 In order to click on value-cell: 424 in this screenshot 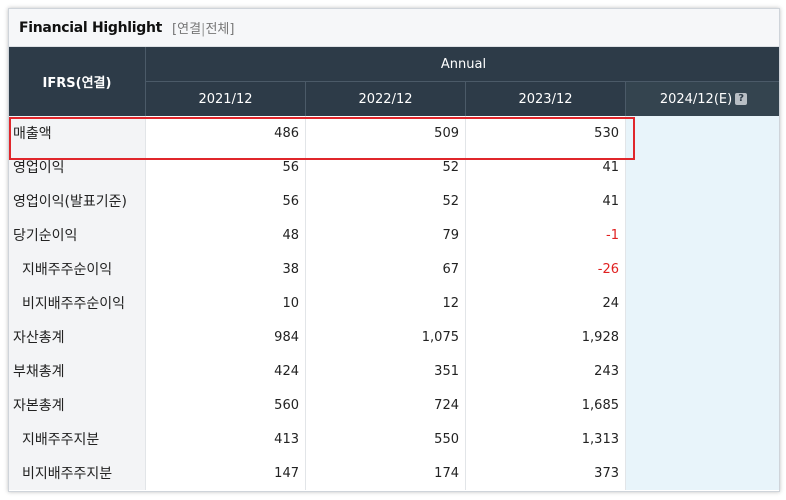, I will do `click(226, 371)`.